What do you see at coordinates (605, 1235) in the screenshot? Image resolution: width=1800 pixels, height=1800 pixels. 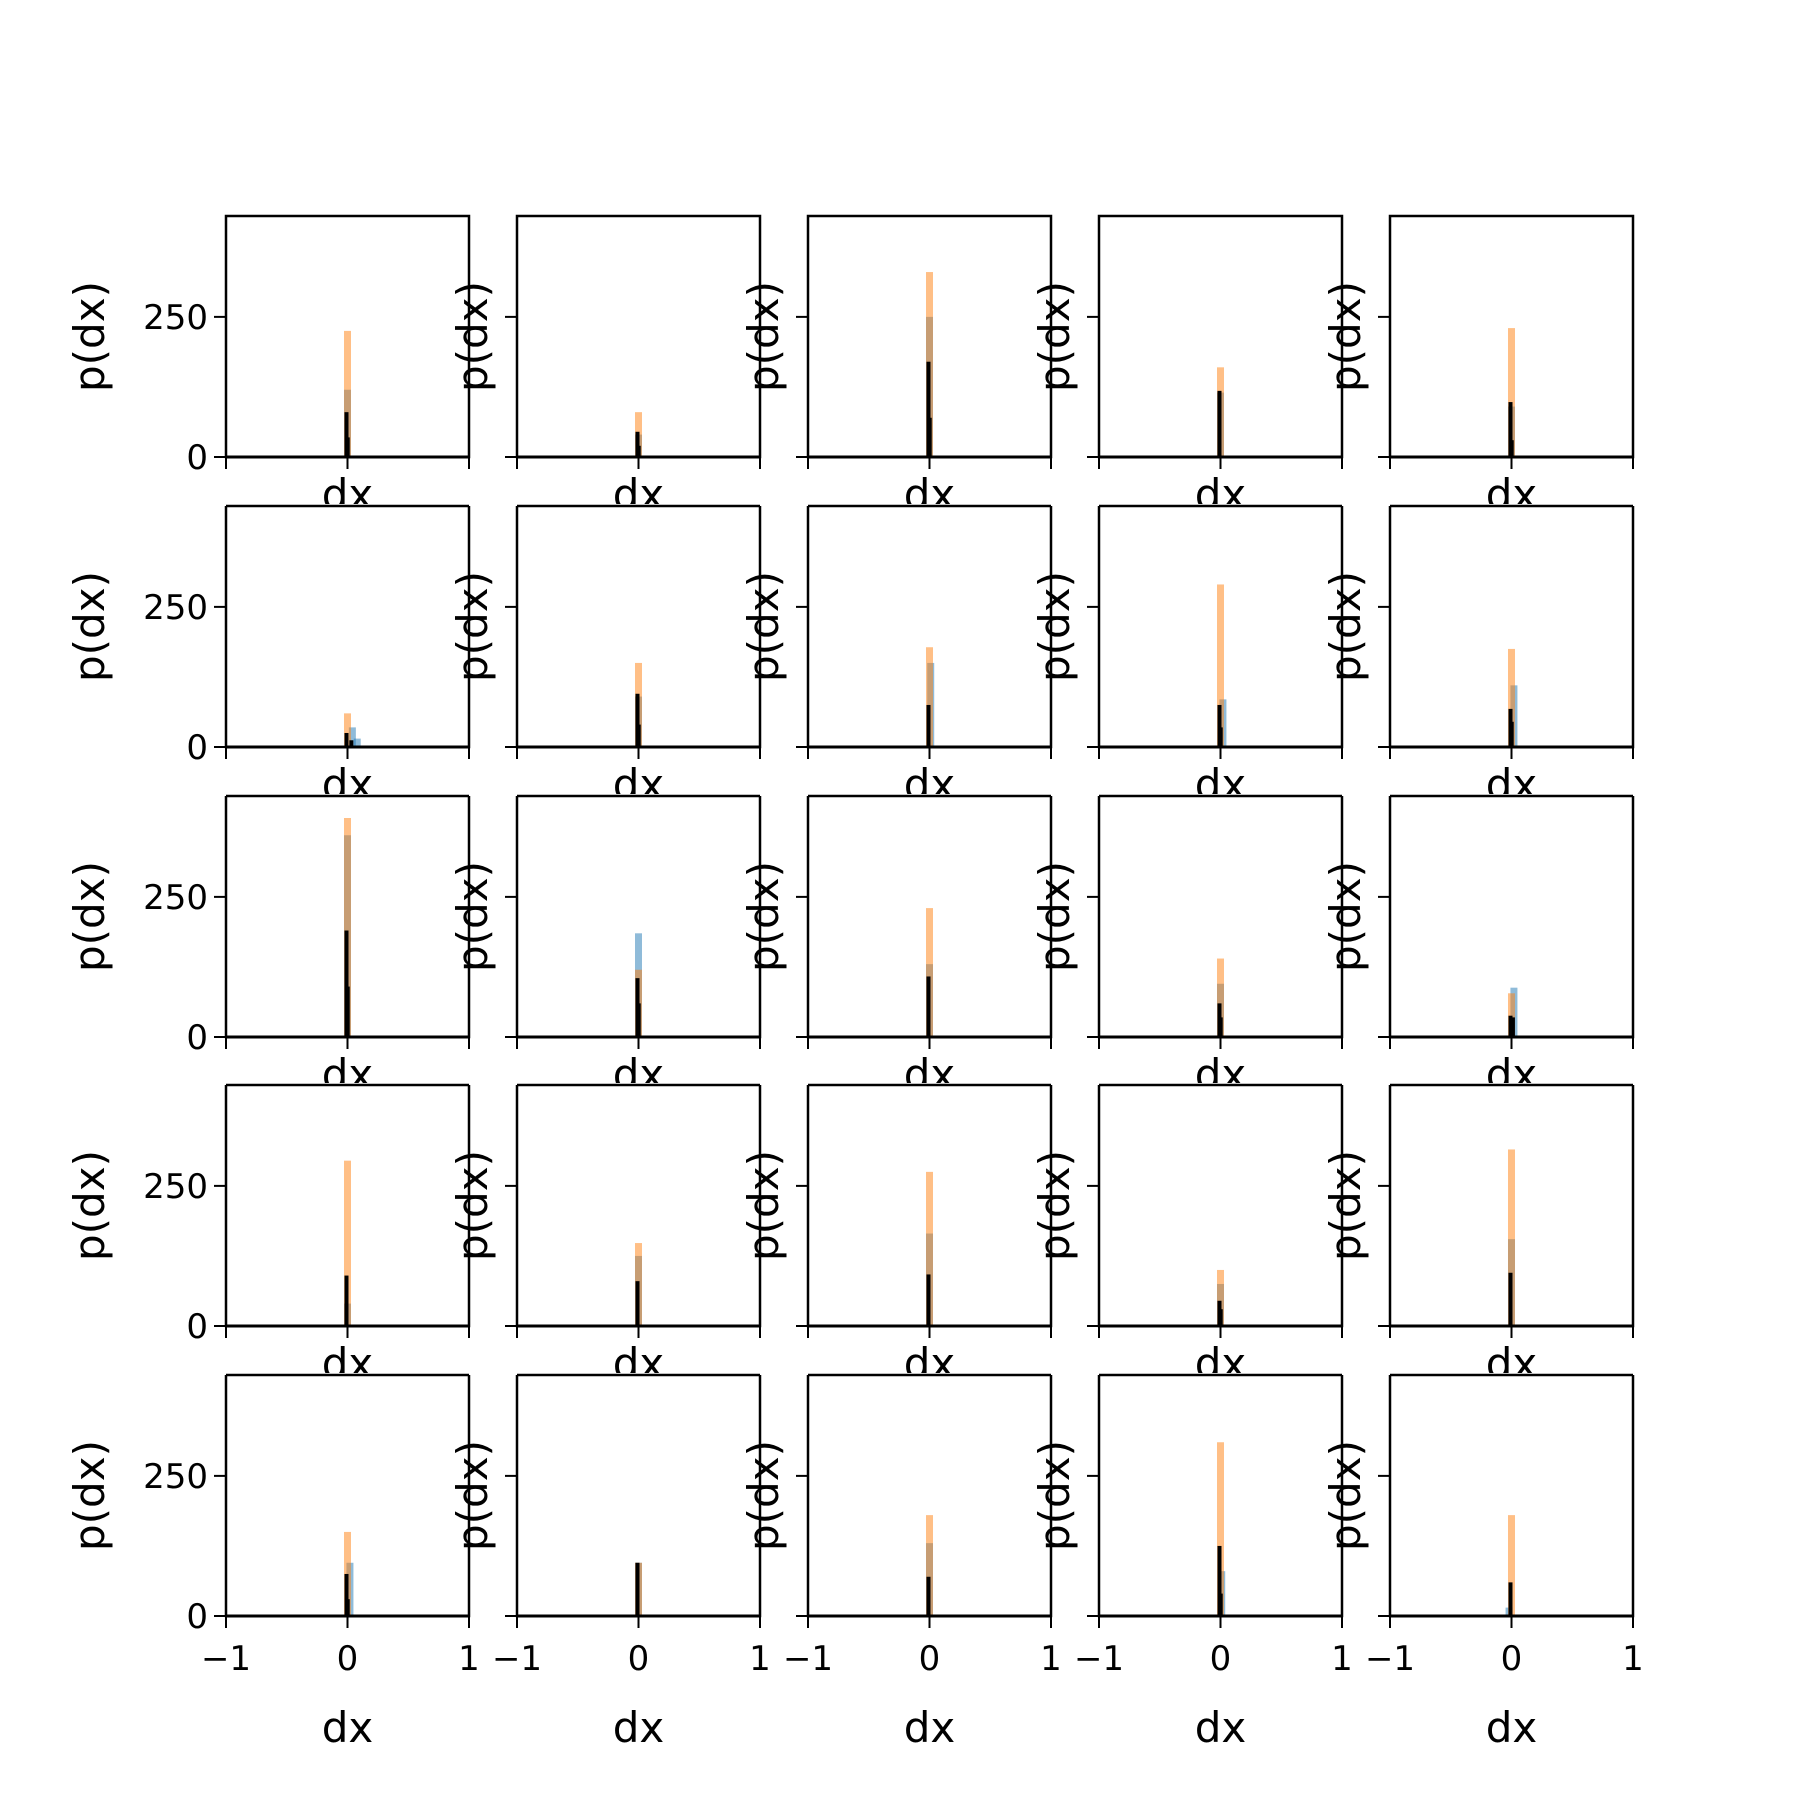 I see `panel-r4-c2: dxp(dx)` at bounding box center [605, 1235].